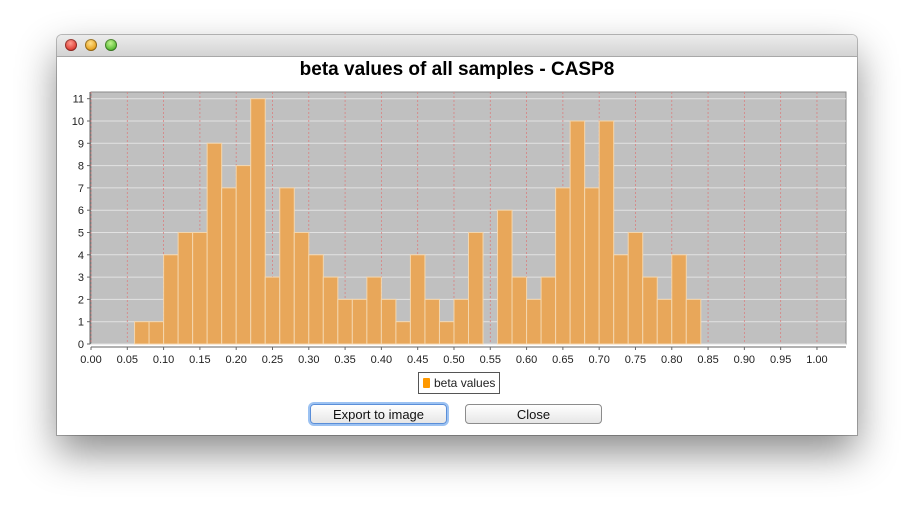 The height and width of the screenshot is (514, 914). Describe the element at coordinates (127, 360) in the screenshot. I see `x-tick-label: 0.05` at that location.